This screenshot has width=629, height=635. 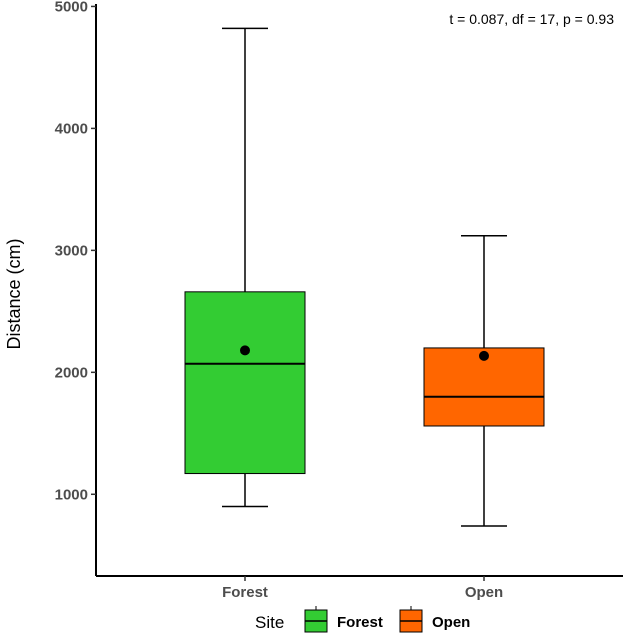 I want to click on legend-item-open: Open, so click(x=434, y=619).